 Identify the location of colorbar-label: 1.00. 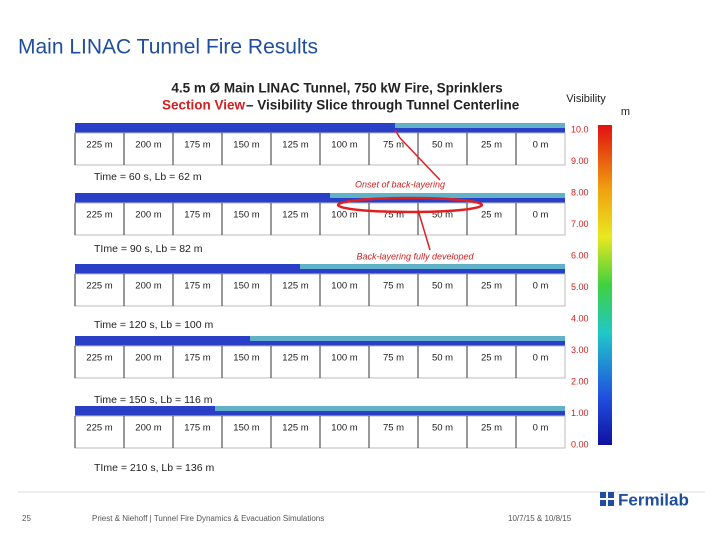
(580, 413).